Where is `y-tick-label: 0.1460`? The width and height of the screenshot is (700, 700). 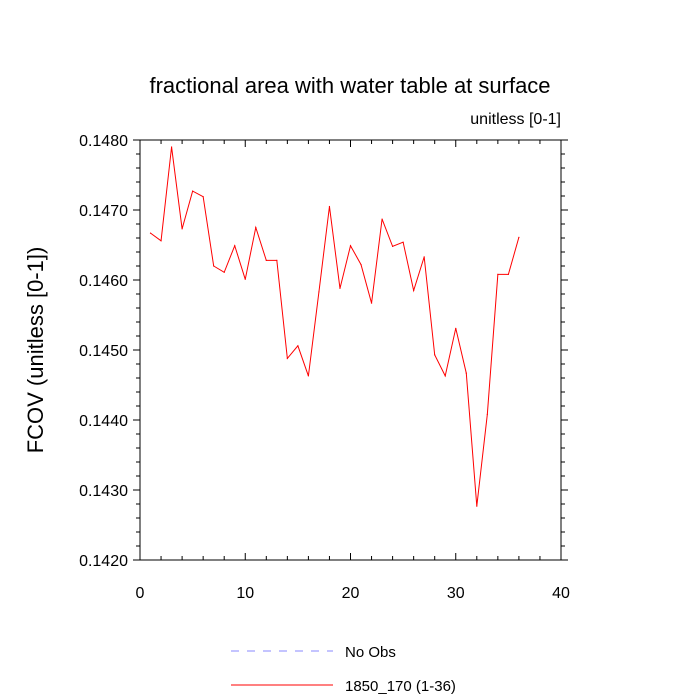
y-tick-label: 0.1460 is located at coordinates (103, 281).